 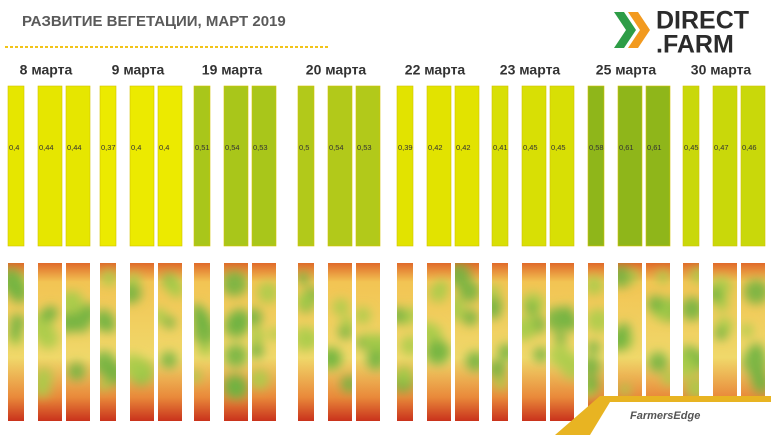 I want to click on ndvi-value: 0,37, so click(x=108, y=147).